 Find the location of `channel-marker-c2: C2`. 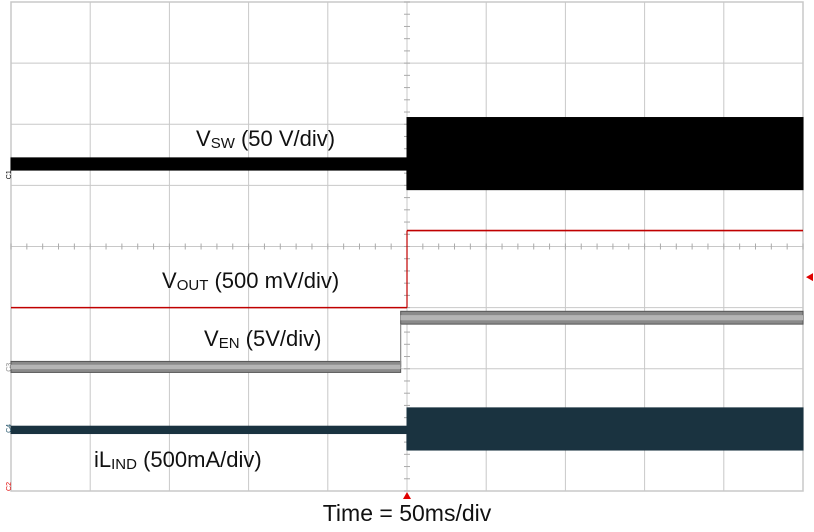

channel-marker-c2: C2 is located at coordinates (9, 486).